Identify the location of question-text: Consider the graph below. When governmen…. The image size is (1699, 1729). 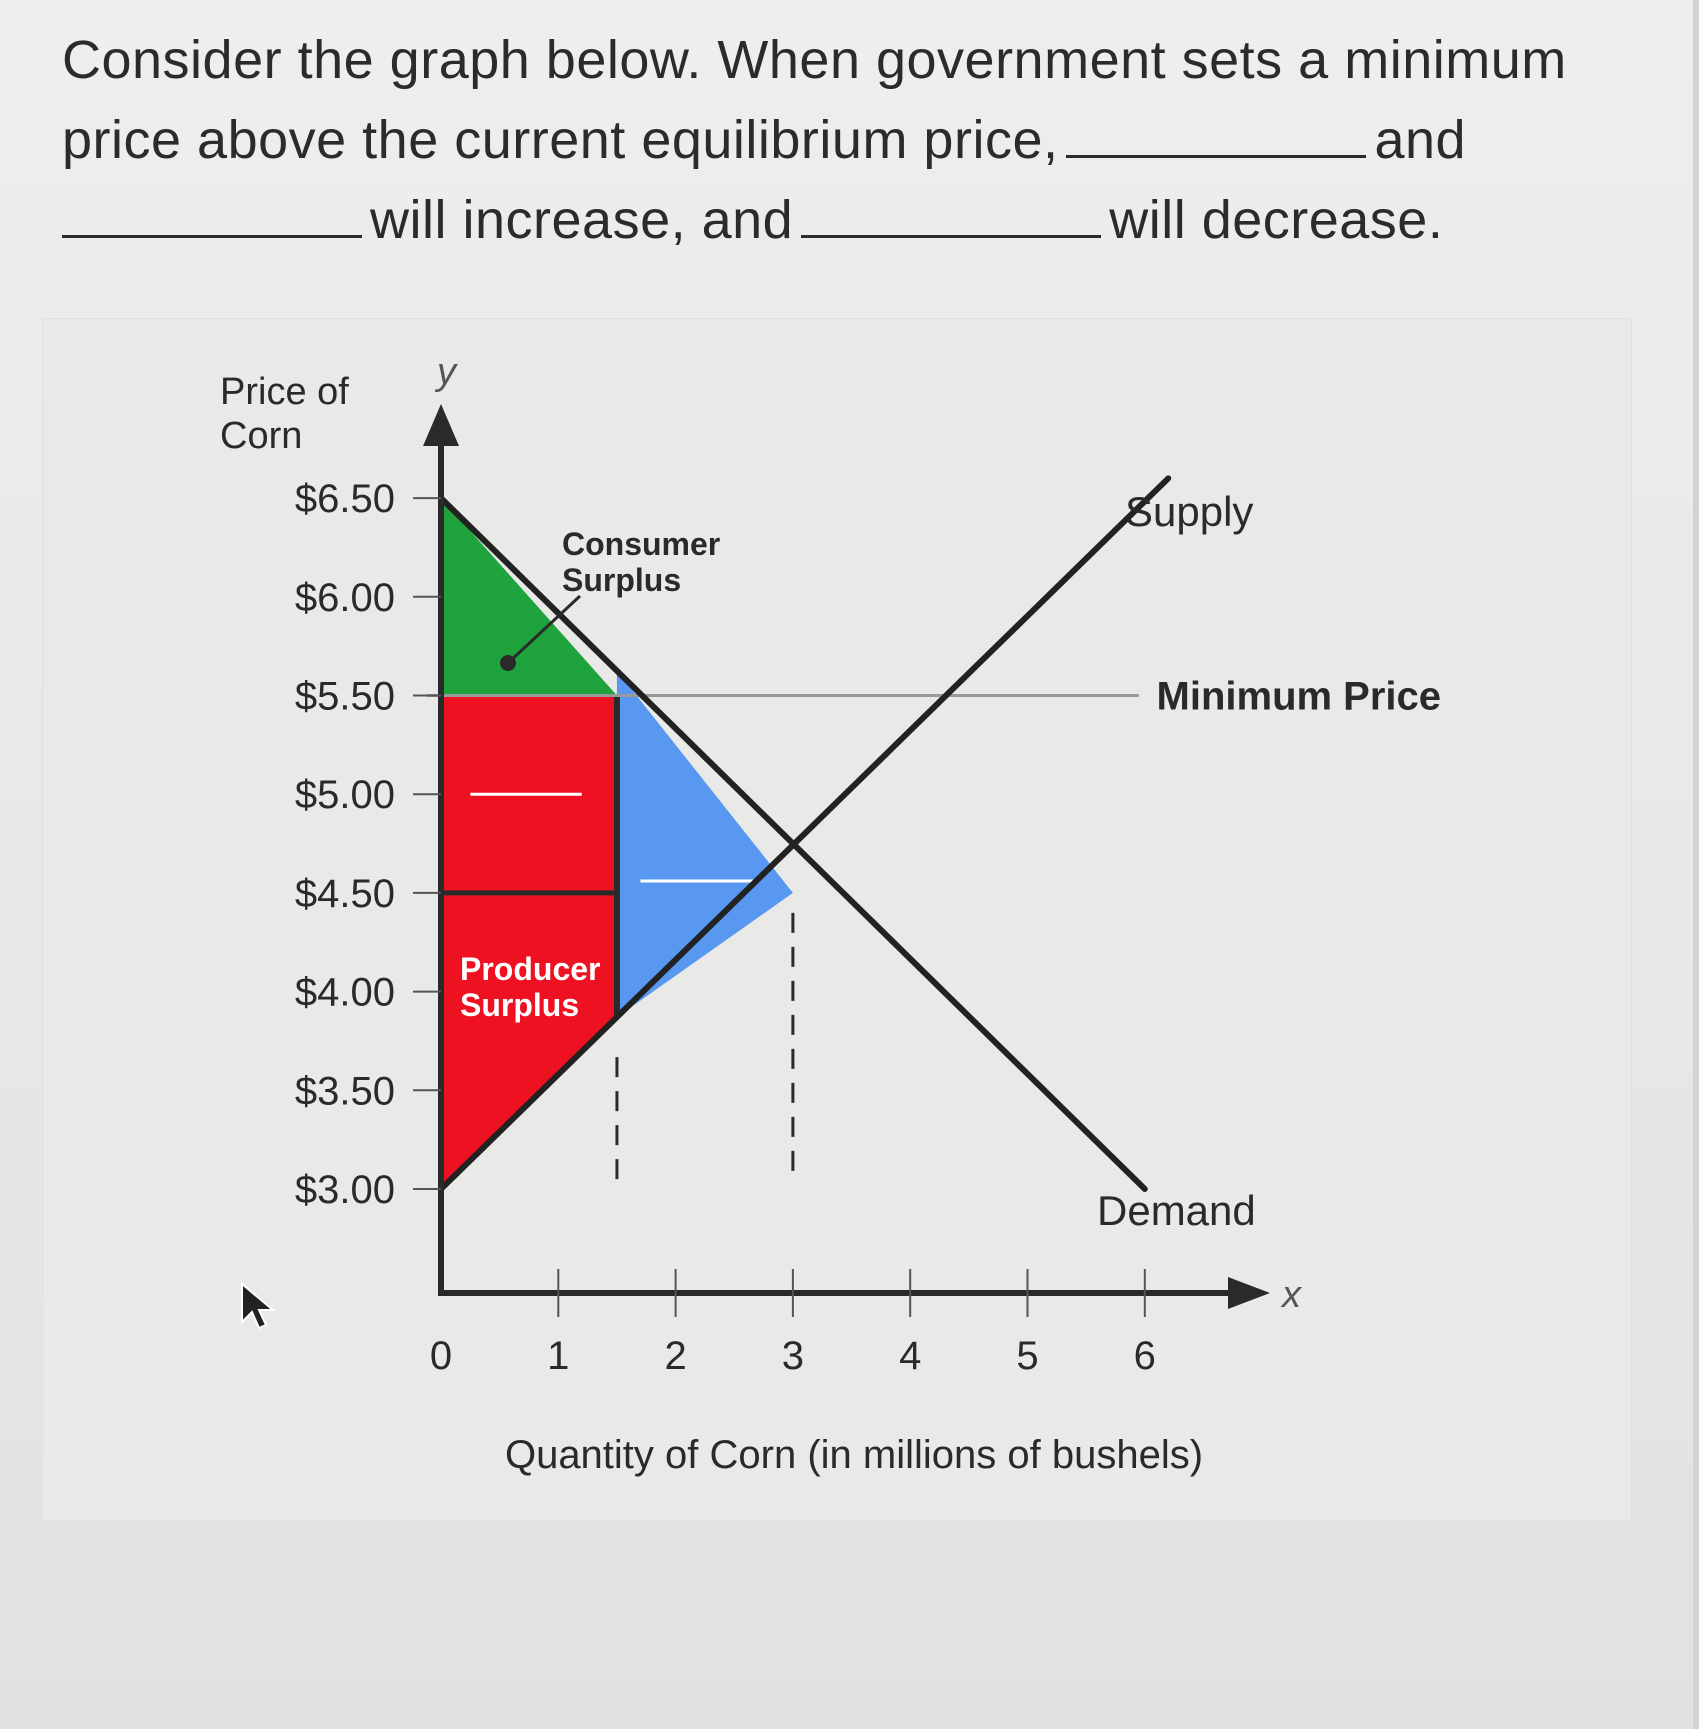
(814, 140).